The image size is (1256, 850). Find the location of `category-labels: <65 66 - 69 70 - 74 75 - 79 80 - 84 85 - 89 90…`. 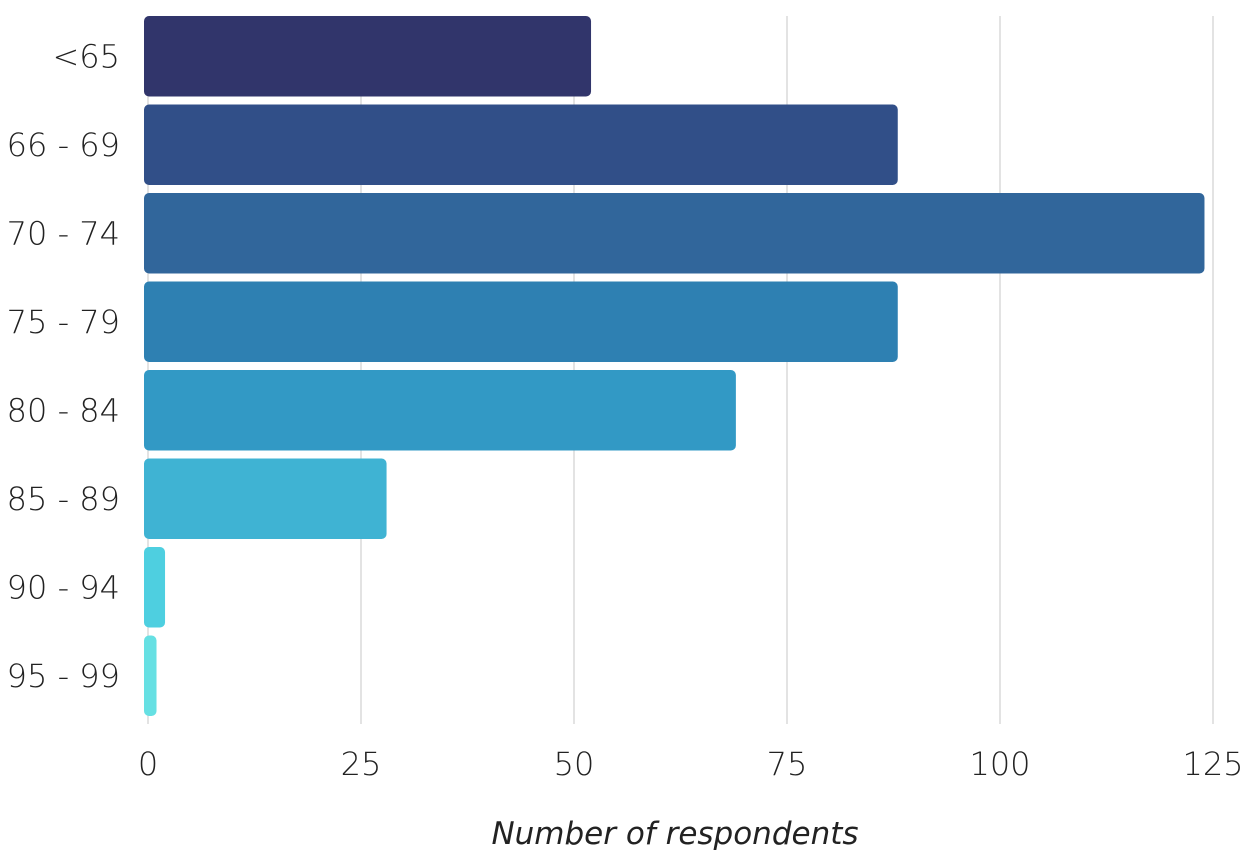

category-labels: <65 66 - 69 70 - 74 75 - 79 80 - 84 85 - 89 90… is located at coordinates (63, 366).